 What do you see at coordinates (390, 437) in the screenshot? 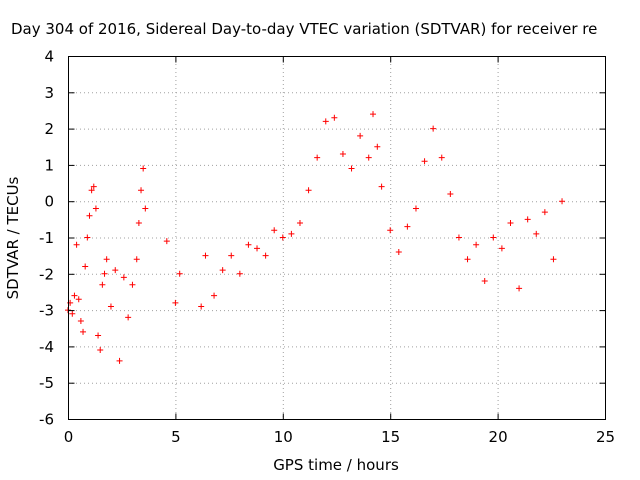
I see `x-tick-label: 15` at bounding box center [390, 437].